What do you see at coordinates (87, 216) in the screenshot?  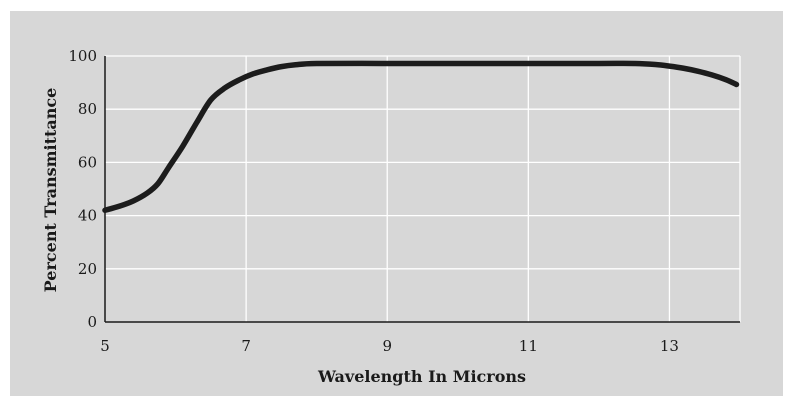 I see `y-tick-label: 40` at bounding box center [87, 216].